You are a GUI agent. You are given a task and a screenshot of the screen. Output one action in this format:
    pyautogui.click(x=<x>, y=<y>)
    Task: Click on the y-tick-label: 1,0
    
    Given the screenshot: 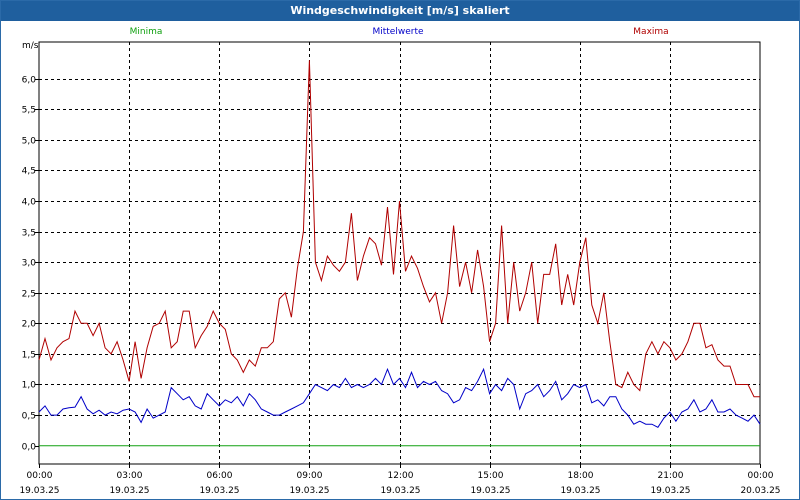 What is the action you would take?
    pyautogui.click(x=29, y=386)
    